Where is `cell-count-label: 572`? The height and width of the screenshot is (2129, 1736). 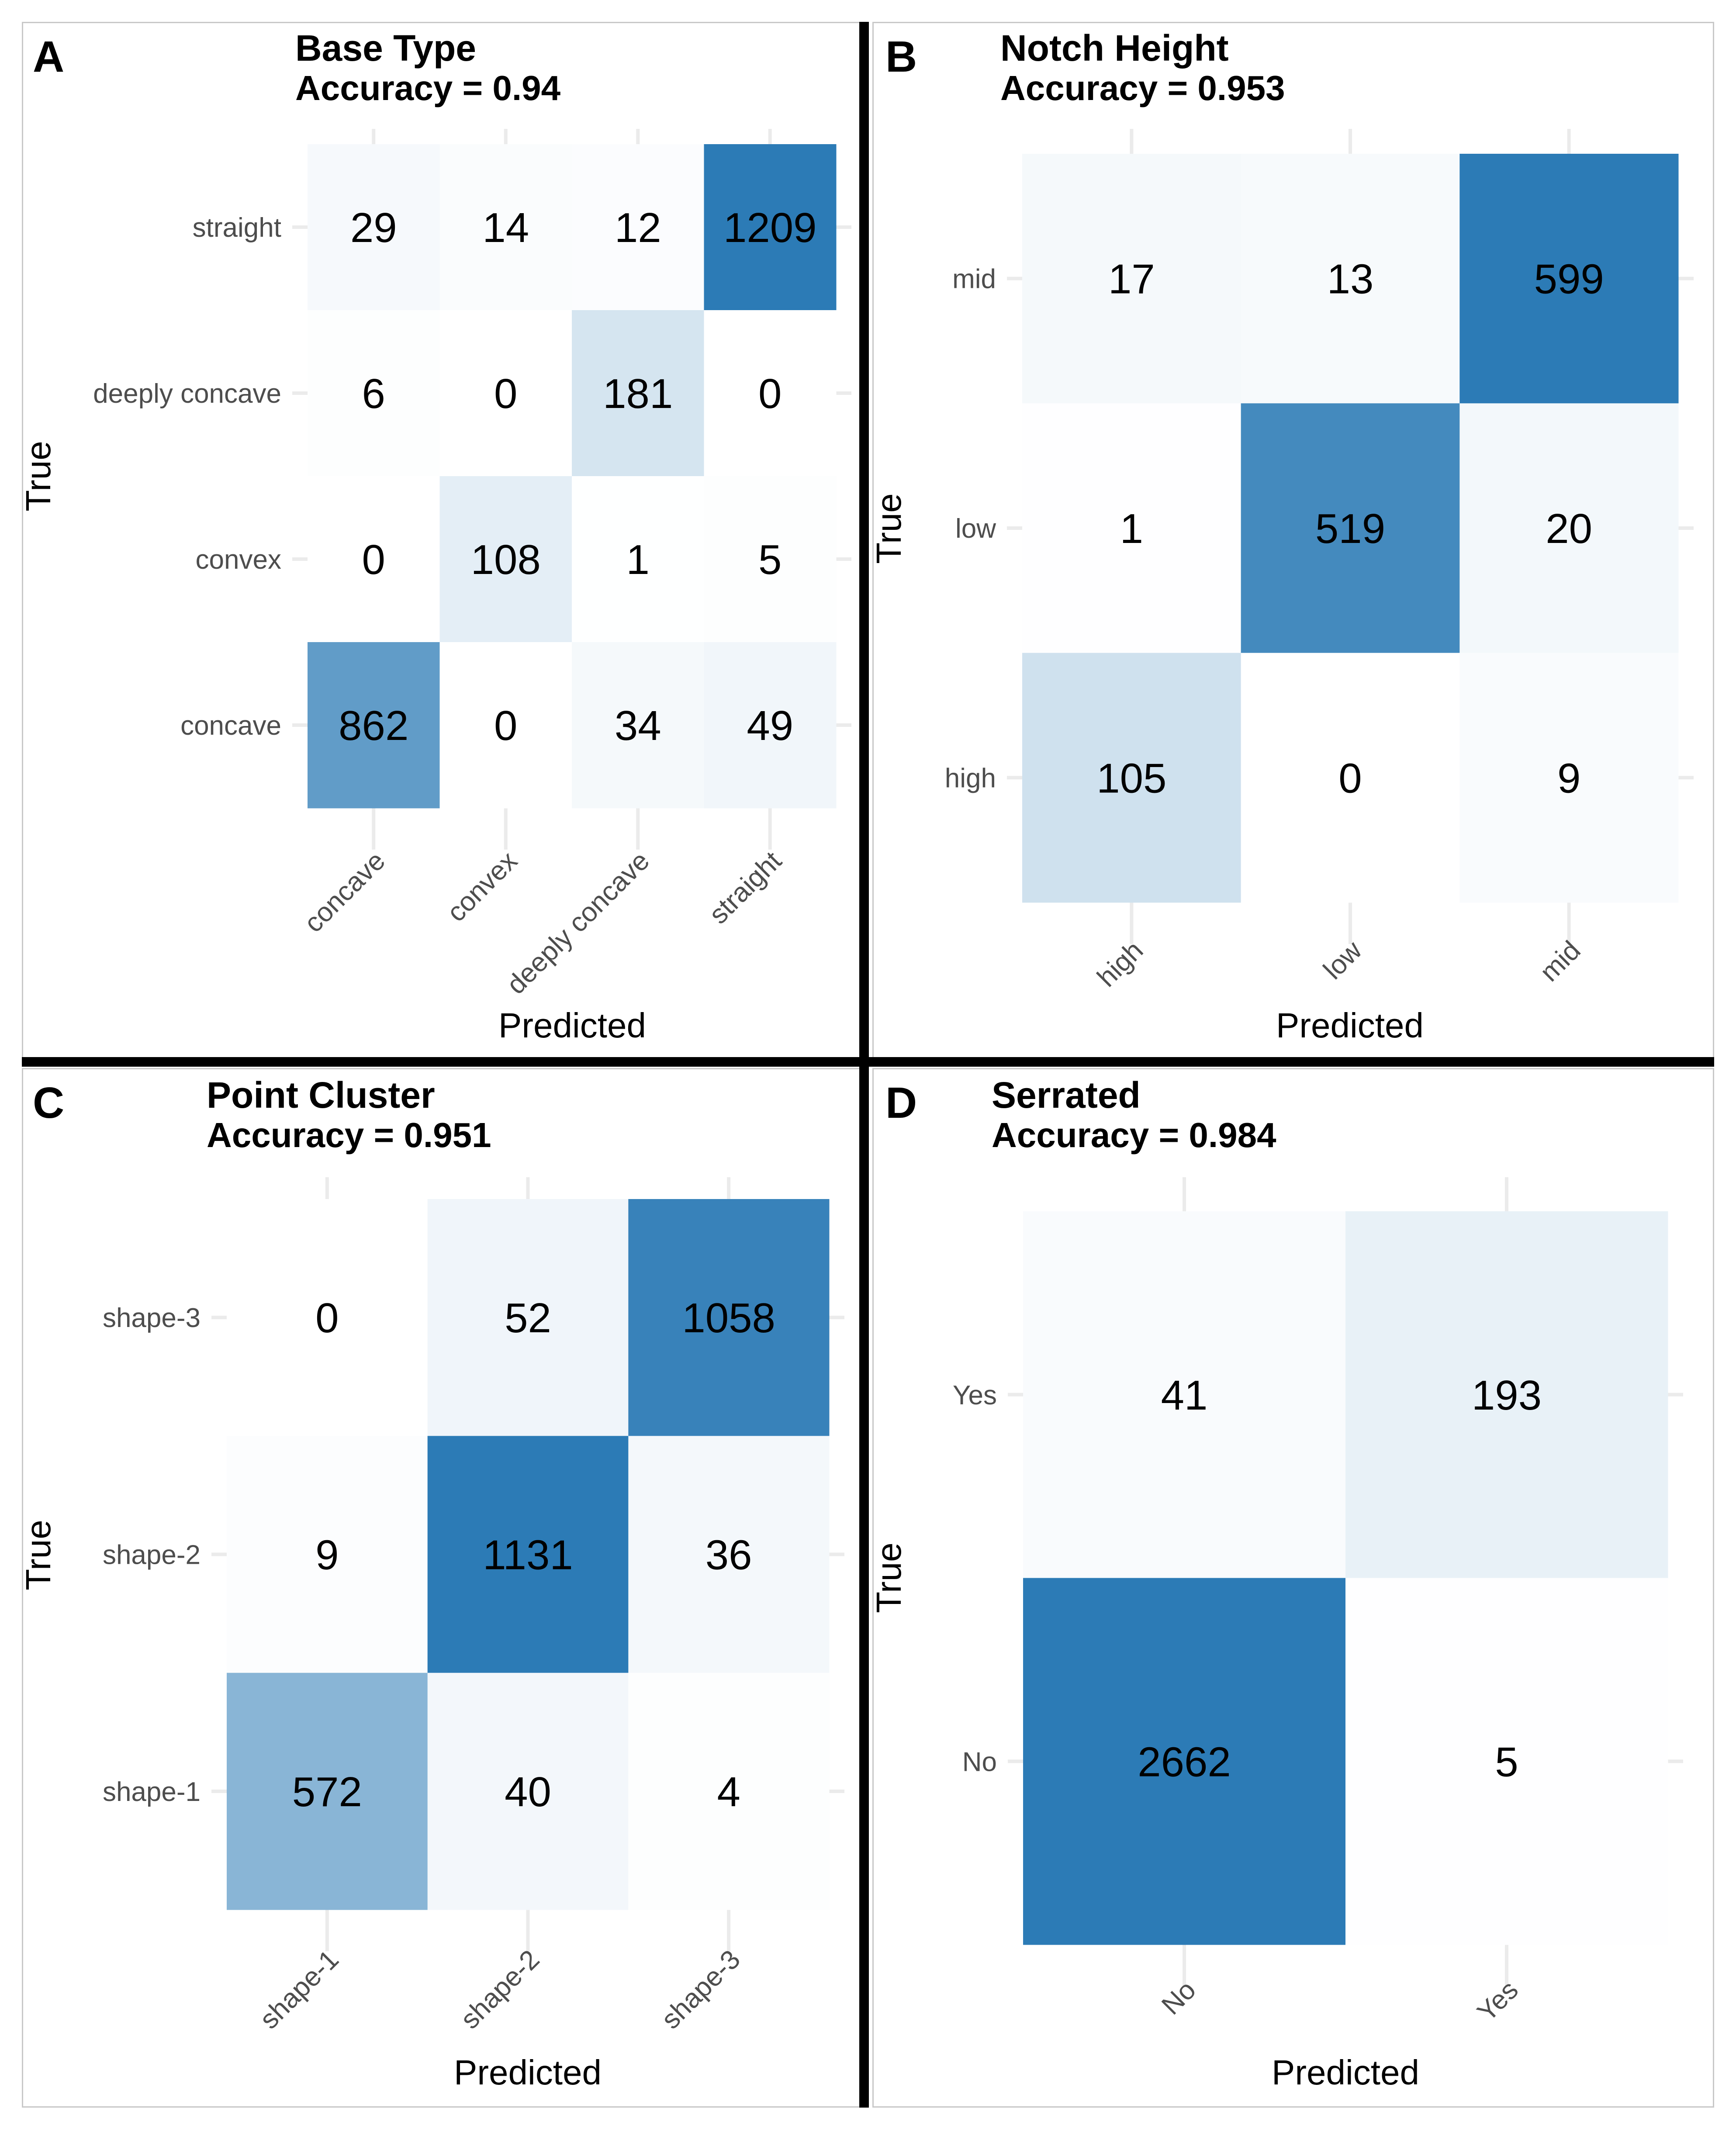
cell-count-label: 572 is located at coordinates (327, 1792).